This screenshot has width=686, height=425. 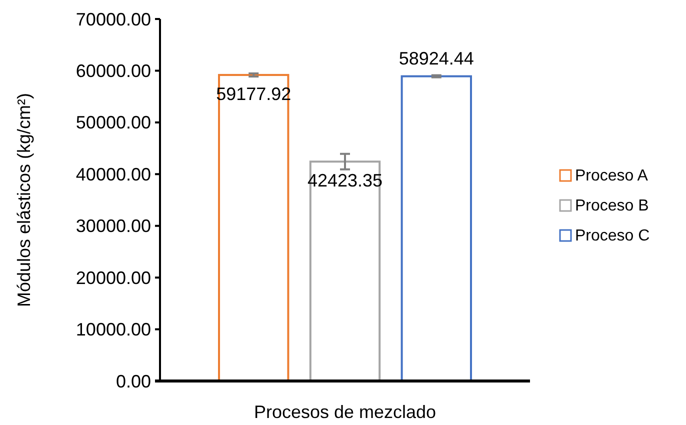 What do you see at coordinates (113, 278) in the screenshot?
I see `y-tick-label: 20000.00` at bounding box center [113, 278].